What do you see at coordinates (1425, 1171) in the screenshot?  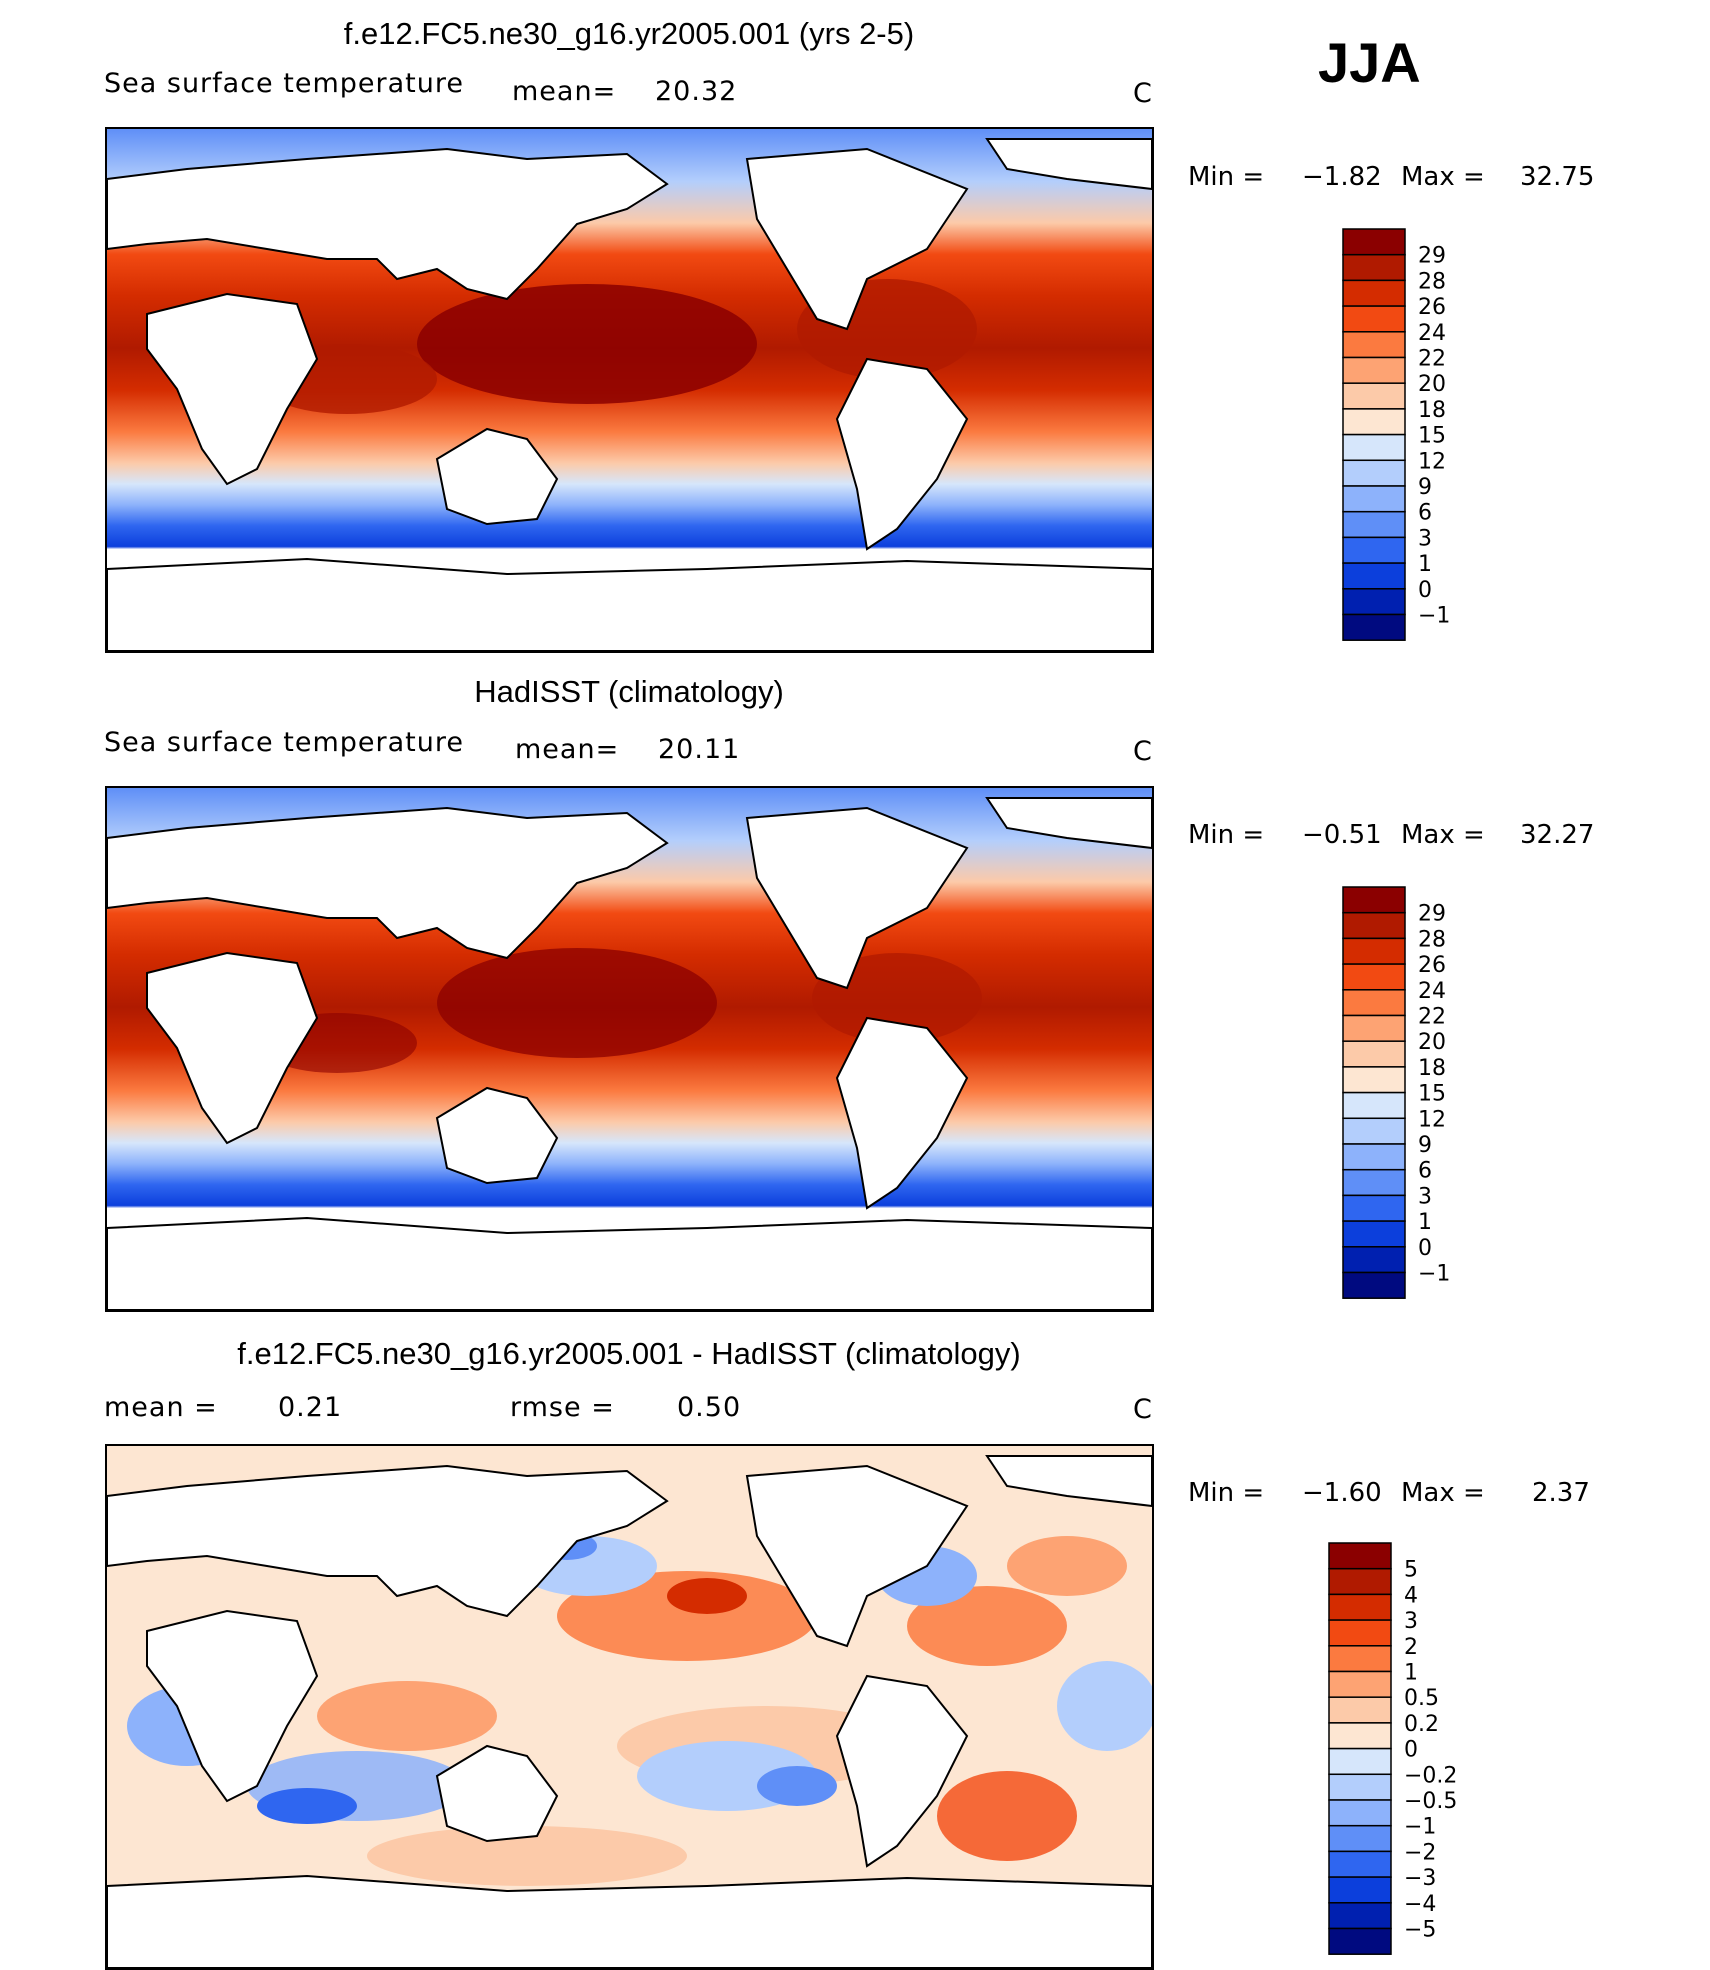 I see `colorbar-tick-label: 6` at bounding box center [1425, 1171].